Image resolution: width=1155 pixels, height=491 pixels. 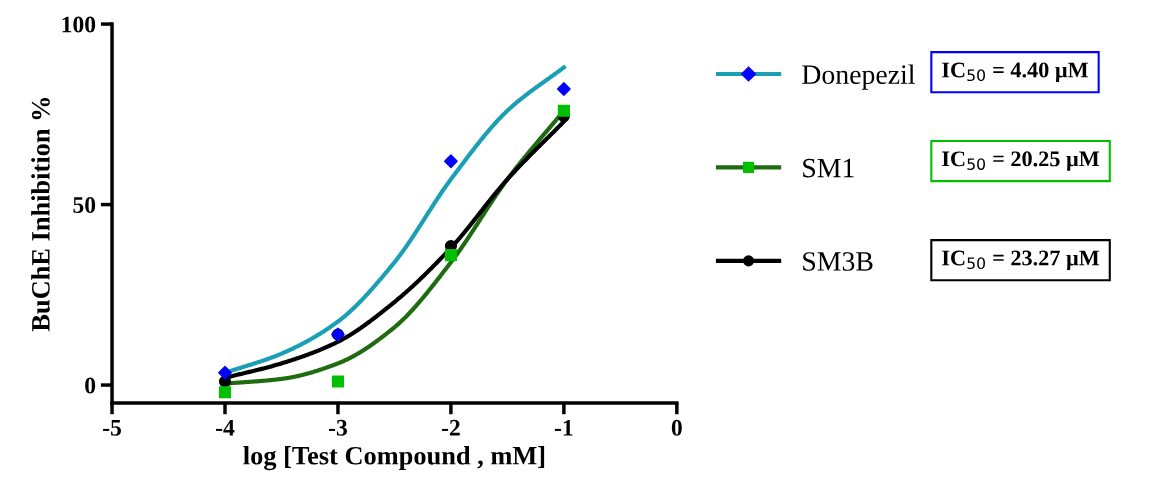 What do you see at coordinates (676, 427) in the screenshot?
I see `x-tick-label: 0` at bounding box center [676, 427].